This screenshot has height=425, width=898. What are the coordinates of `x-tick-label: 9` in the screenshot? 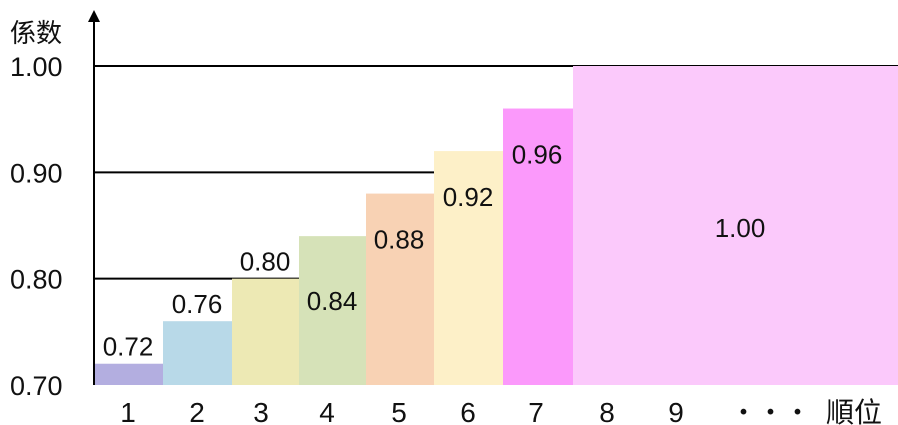 It's located at (676, 411).